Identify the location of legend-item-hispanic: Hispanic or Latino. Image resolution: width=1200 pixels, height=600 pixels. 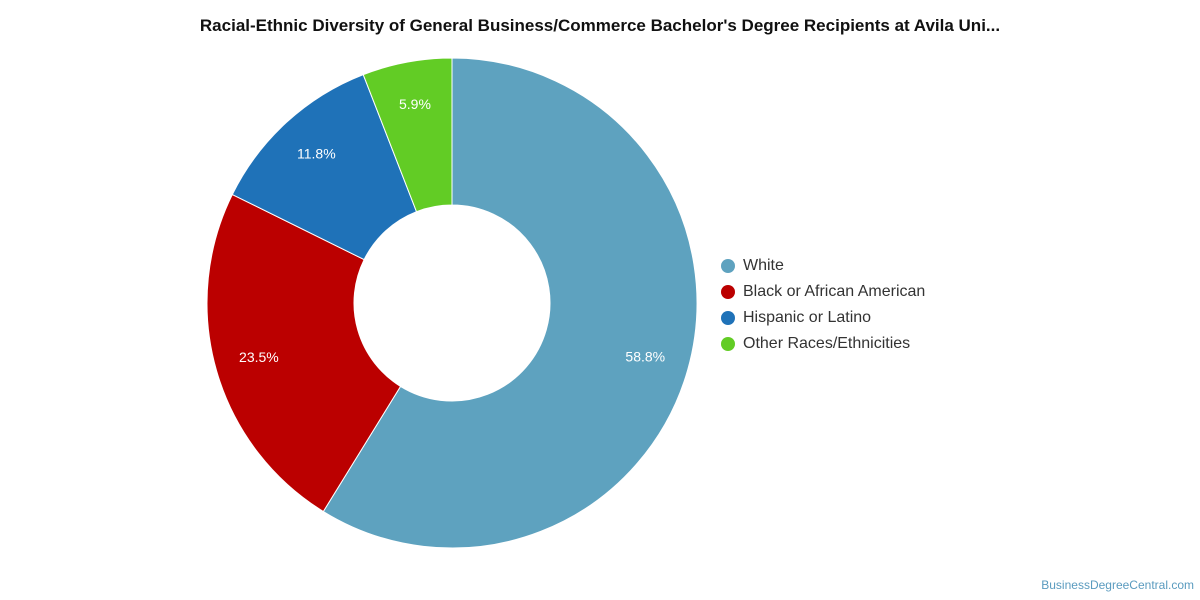
(823, 318).